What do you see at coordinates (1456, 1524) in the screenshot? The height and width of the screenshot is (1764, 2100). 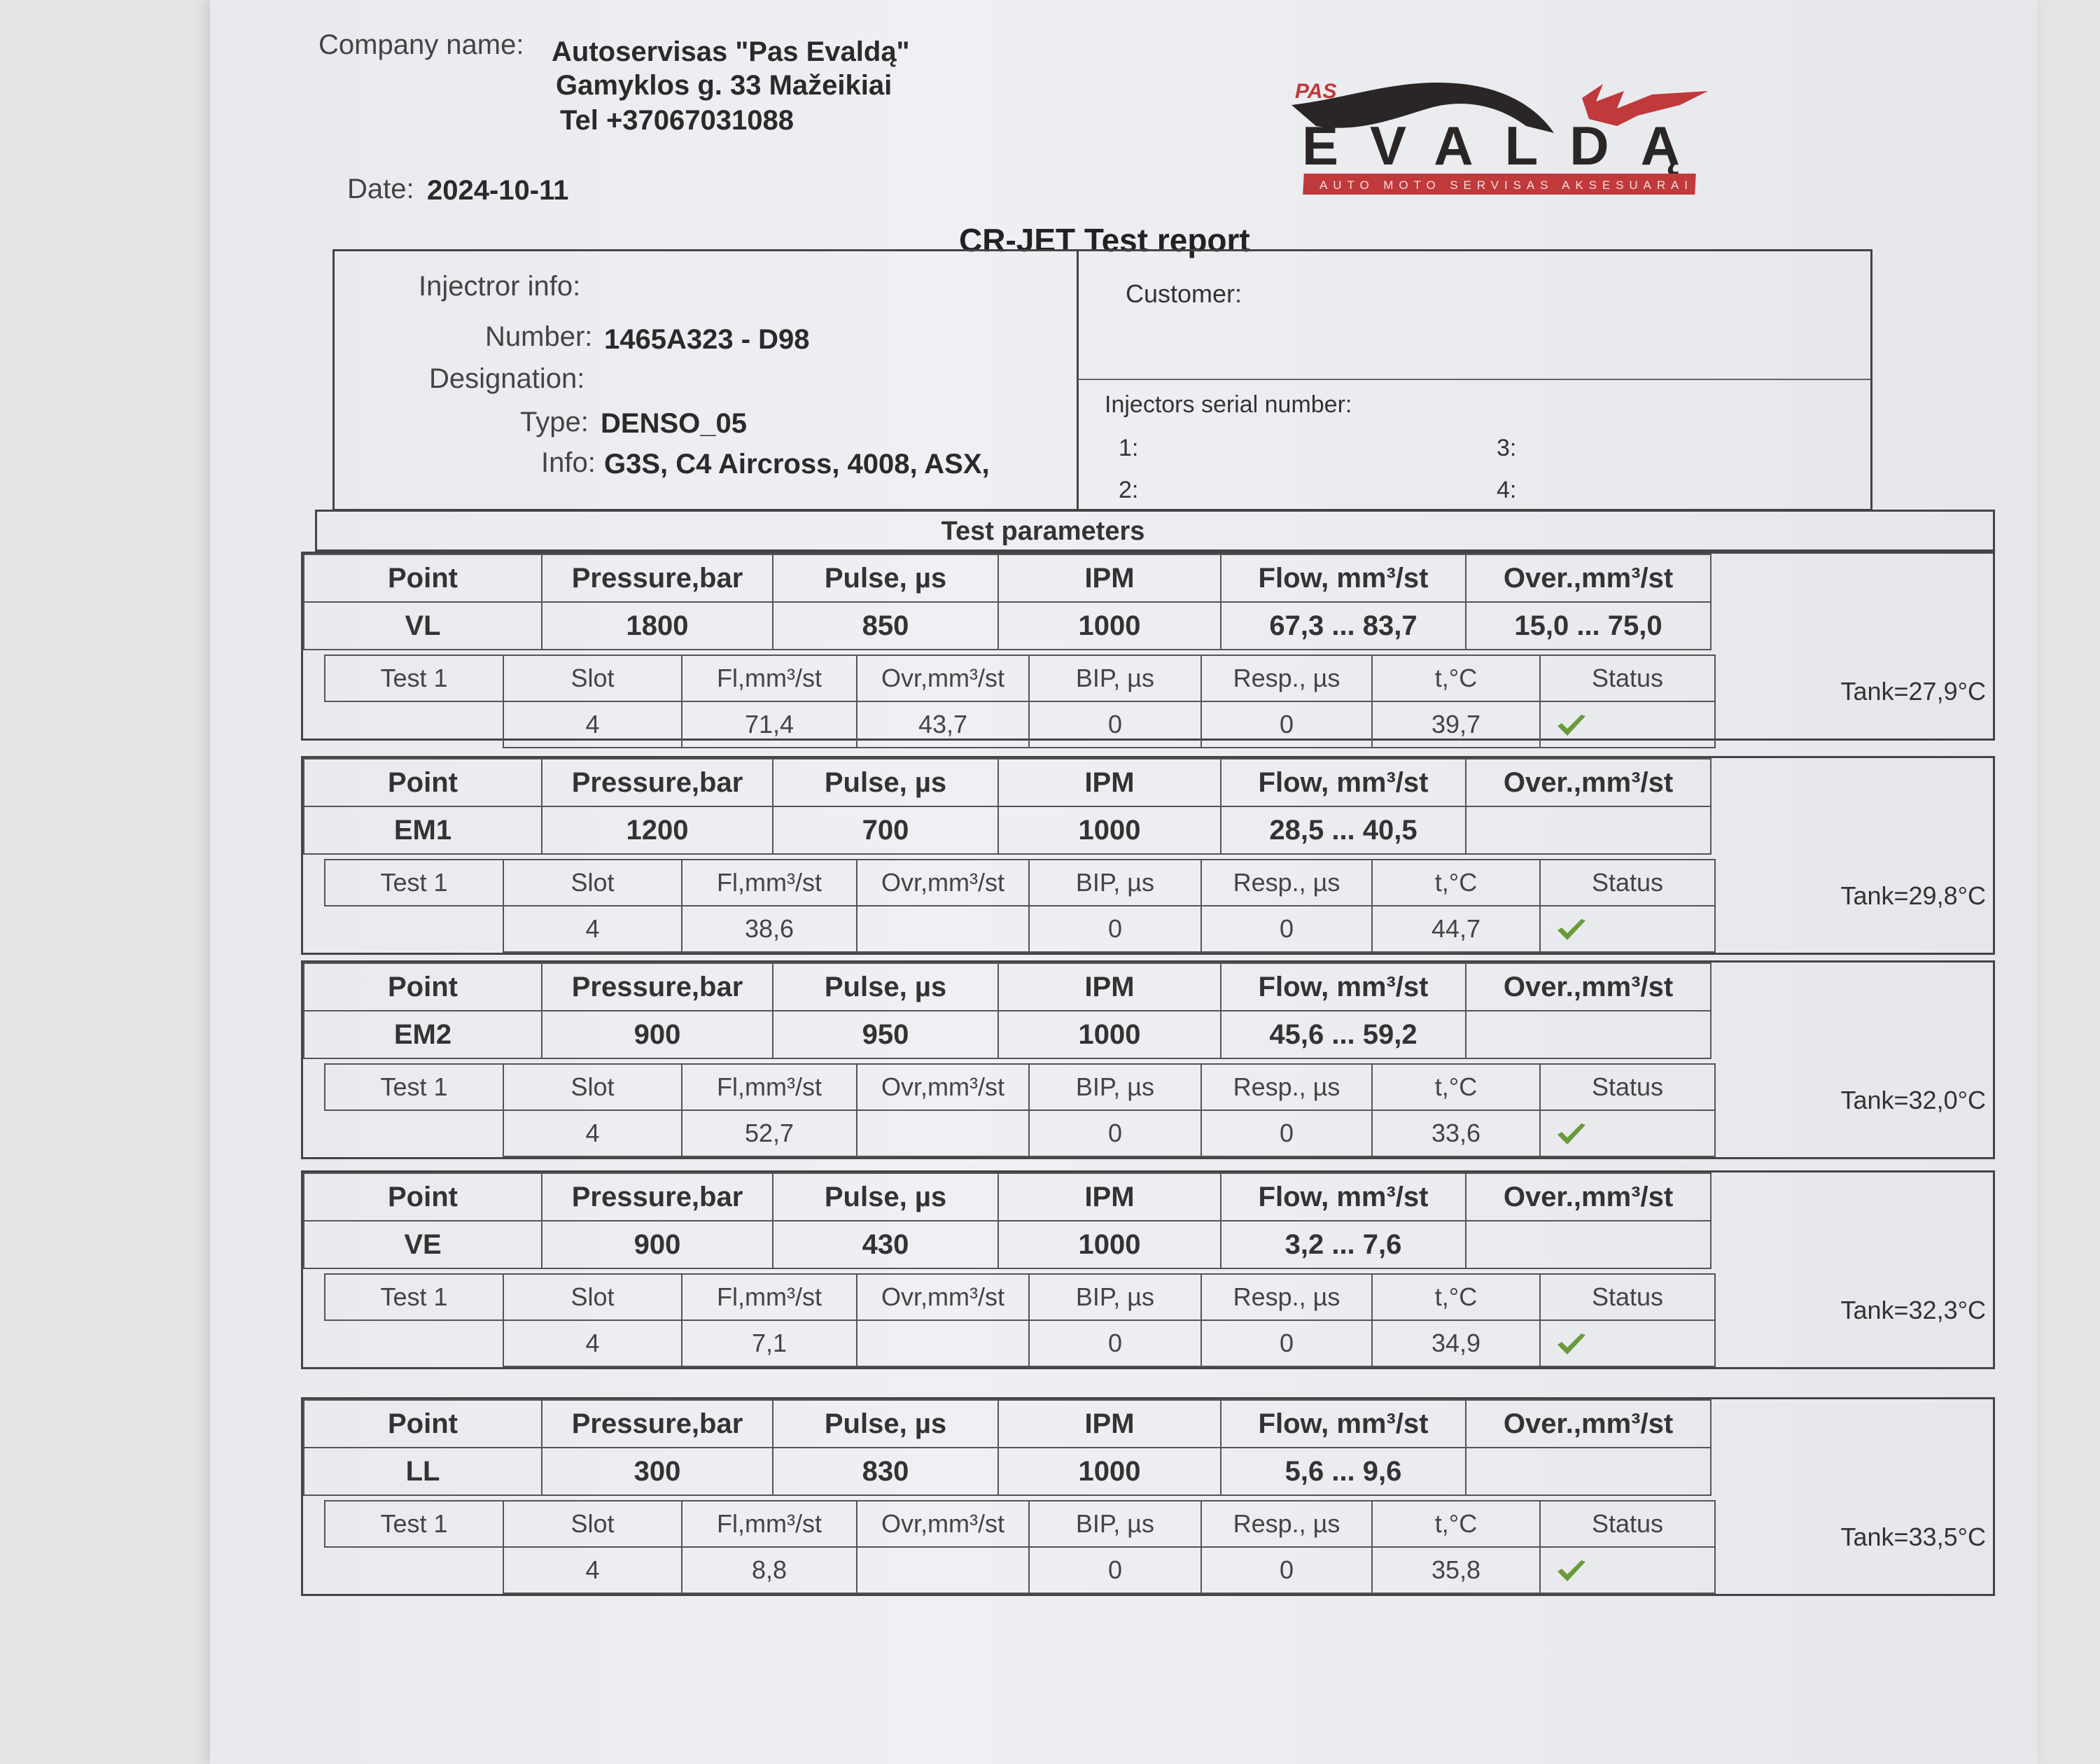 I see `test-header-cell: t,°C` at bounding box center [1456, 1524].